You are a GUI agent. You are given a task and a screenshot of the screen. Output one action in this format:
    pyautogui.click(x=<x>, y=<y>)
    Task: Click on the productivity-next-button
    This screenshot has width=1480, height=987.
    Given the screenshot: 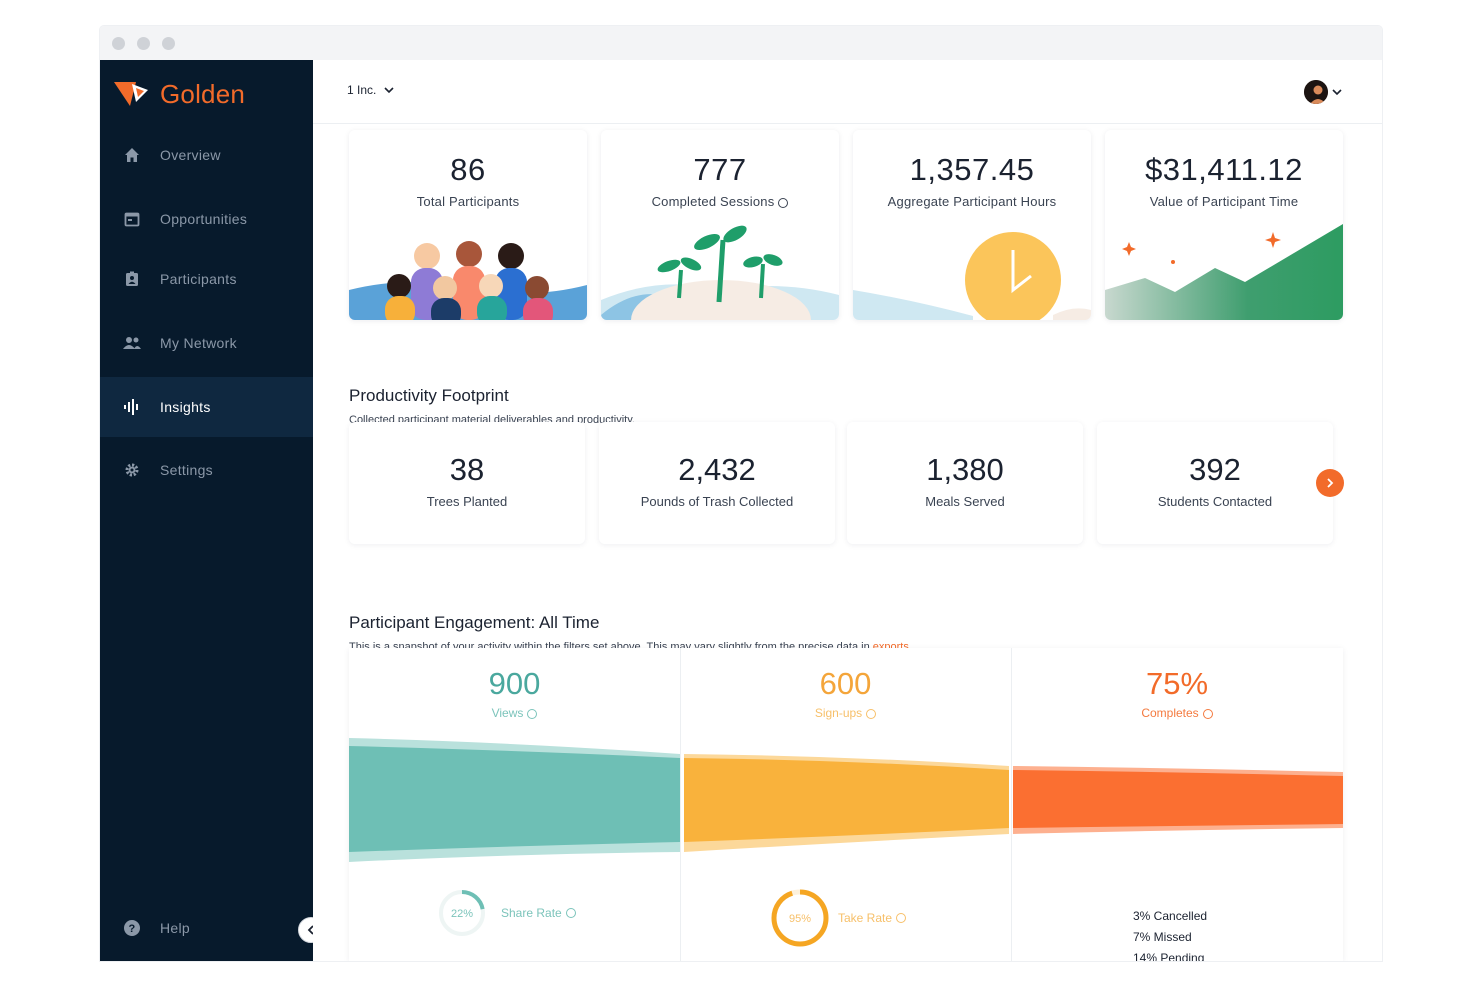 What is the action you would take?
    pyautogui.click(x=1330, y=483)
    